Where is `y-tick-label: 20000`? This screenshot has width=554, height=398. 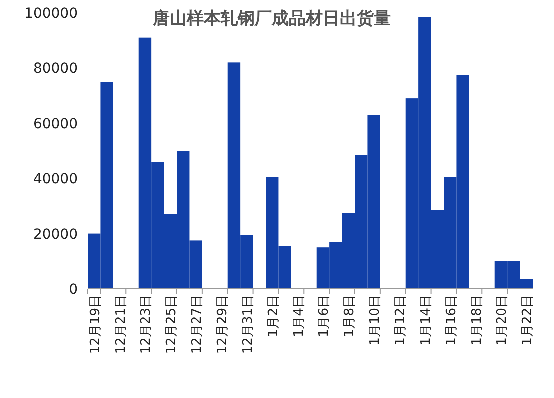 y-tick-label: 20000 is located at coordinates (55, 234).